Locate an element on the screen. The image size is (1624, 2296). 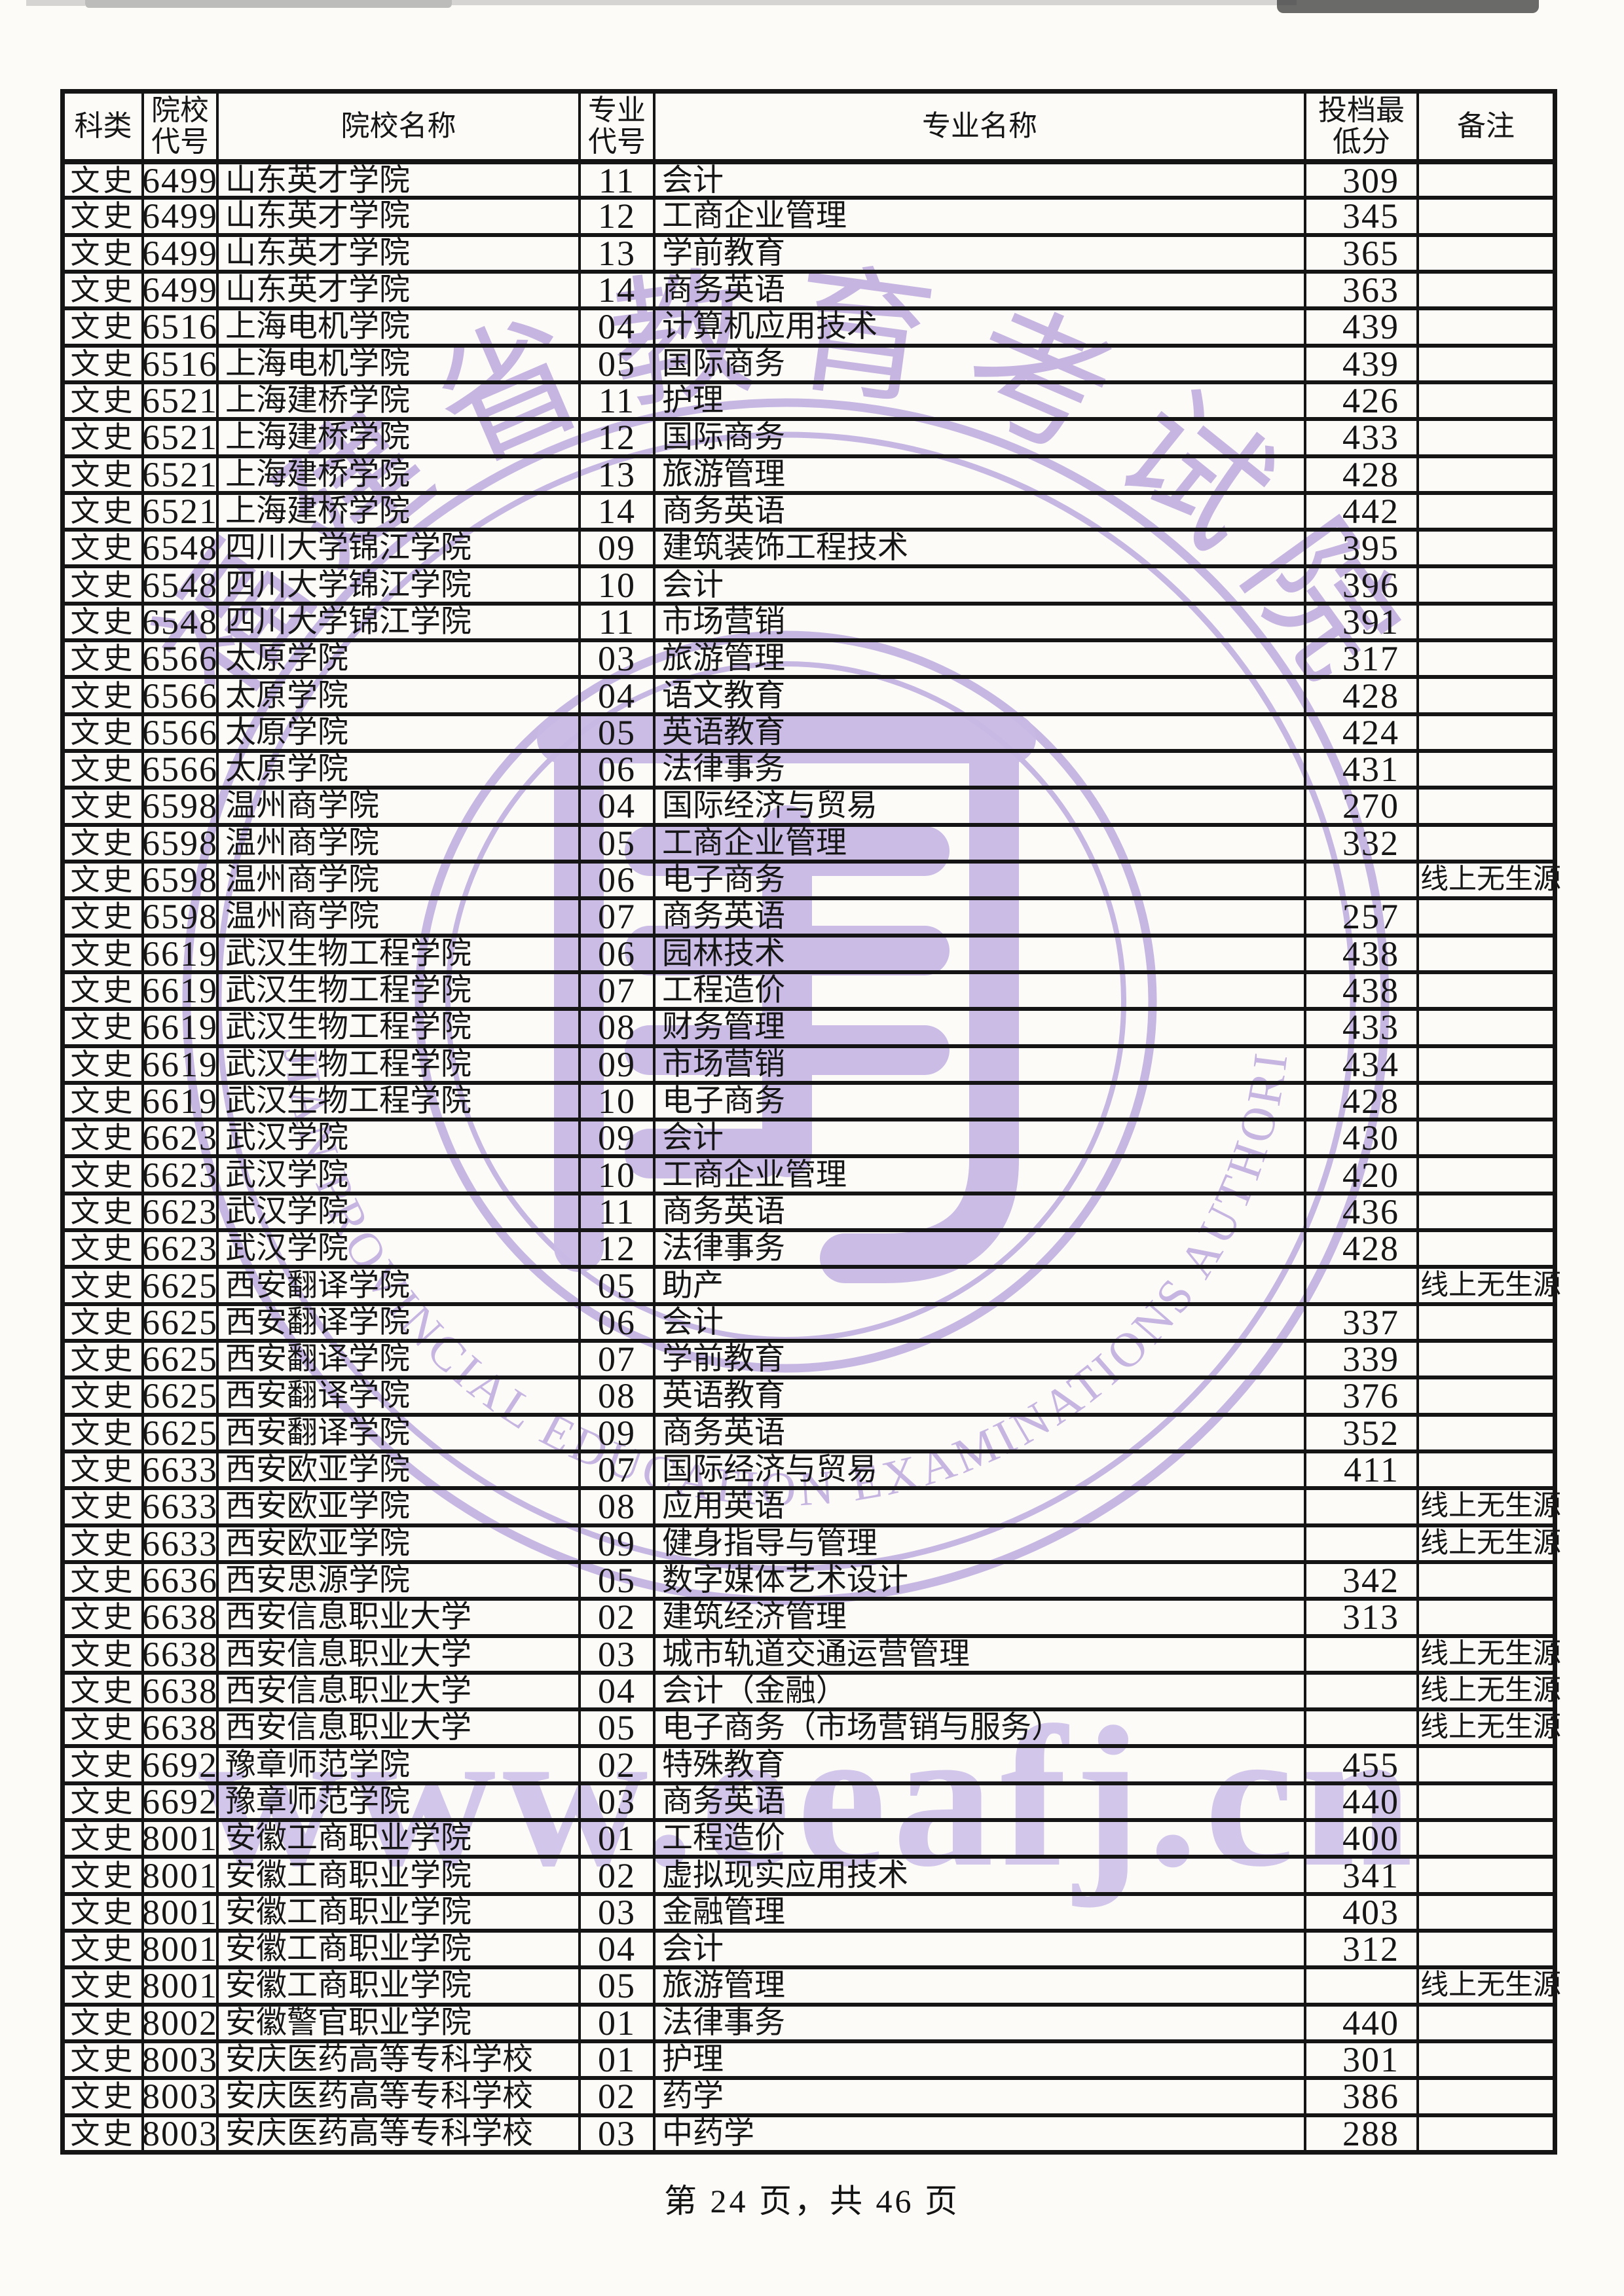
table-row: 文史 6625 西安翻译学院 08 英语教育 376 is located at coordinates (809, 1395).